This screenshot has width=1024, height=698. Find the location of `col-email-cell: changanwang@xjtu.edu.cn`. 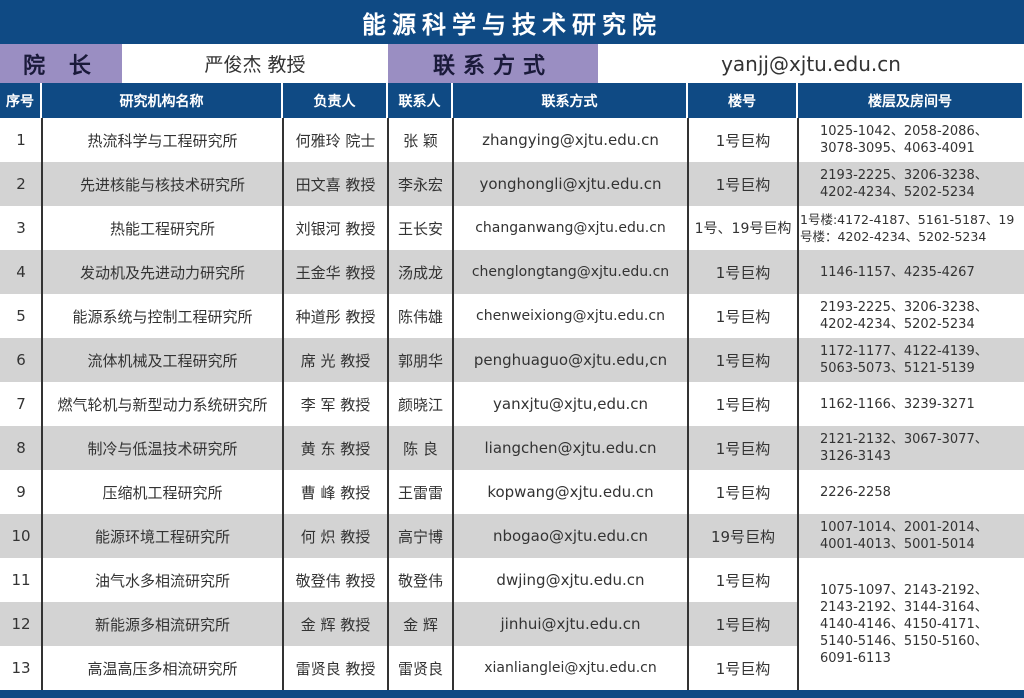

col-email-cell: changanwang@xjtu.edu.cn is located at coordinates (570, 228).